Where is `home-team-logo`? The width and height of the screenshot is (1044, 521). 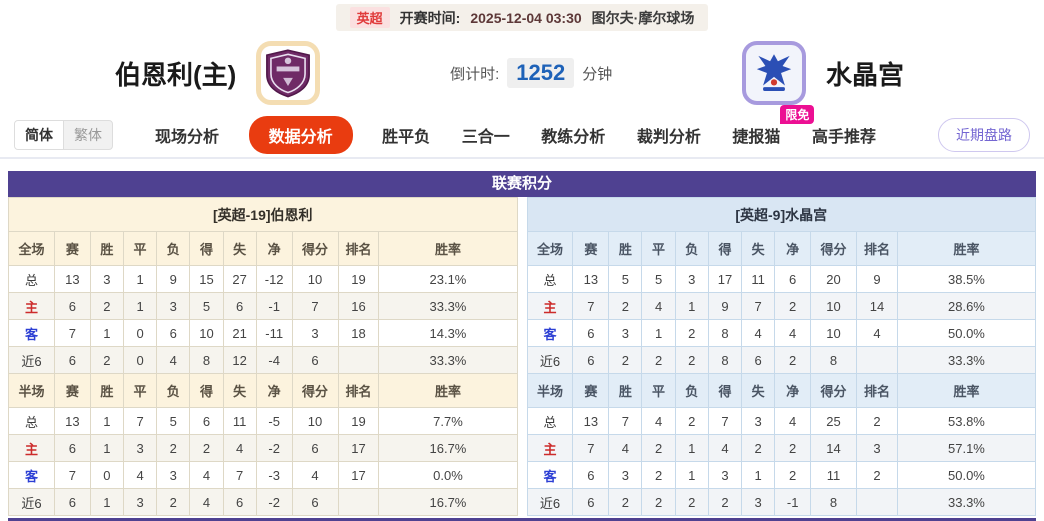 home-team-logo is located at coordinates (288, 73).